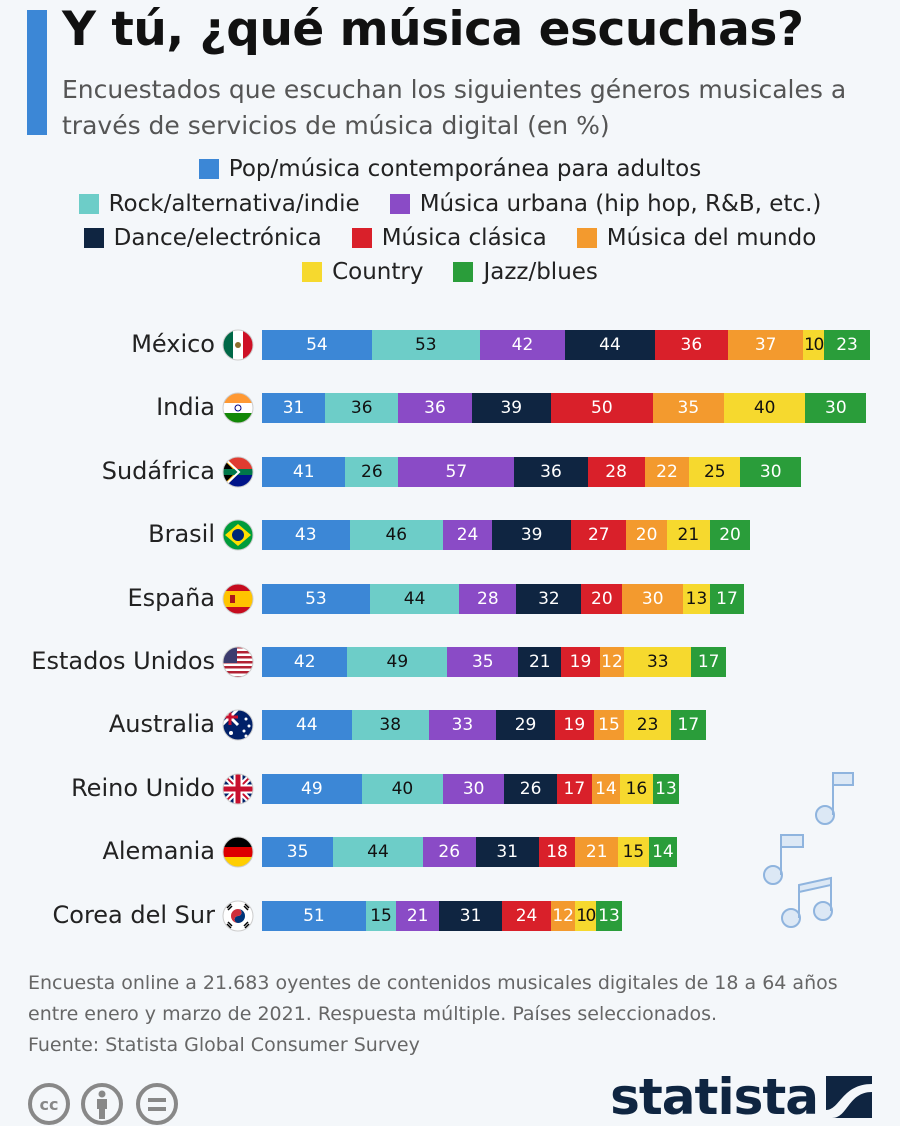 The image size is (900, 1126). Describe the element at coordinates (316, 598) in the screenshot. I see `bar-segment: 53` at that location.